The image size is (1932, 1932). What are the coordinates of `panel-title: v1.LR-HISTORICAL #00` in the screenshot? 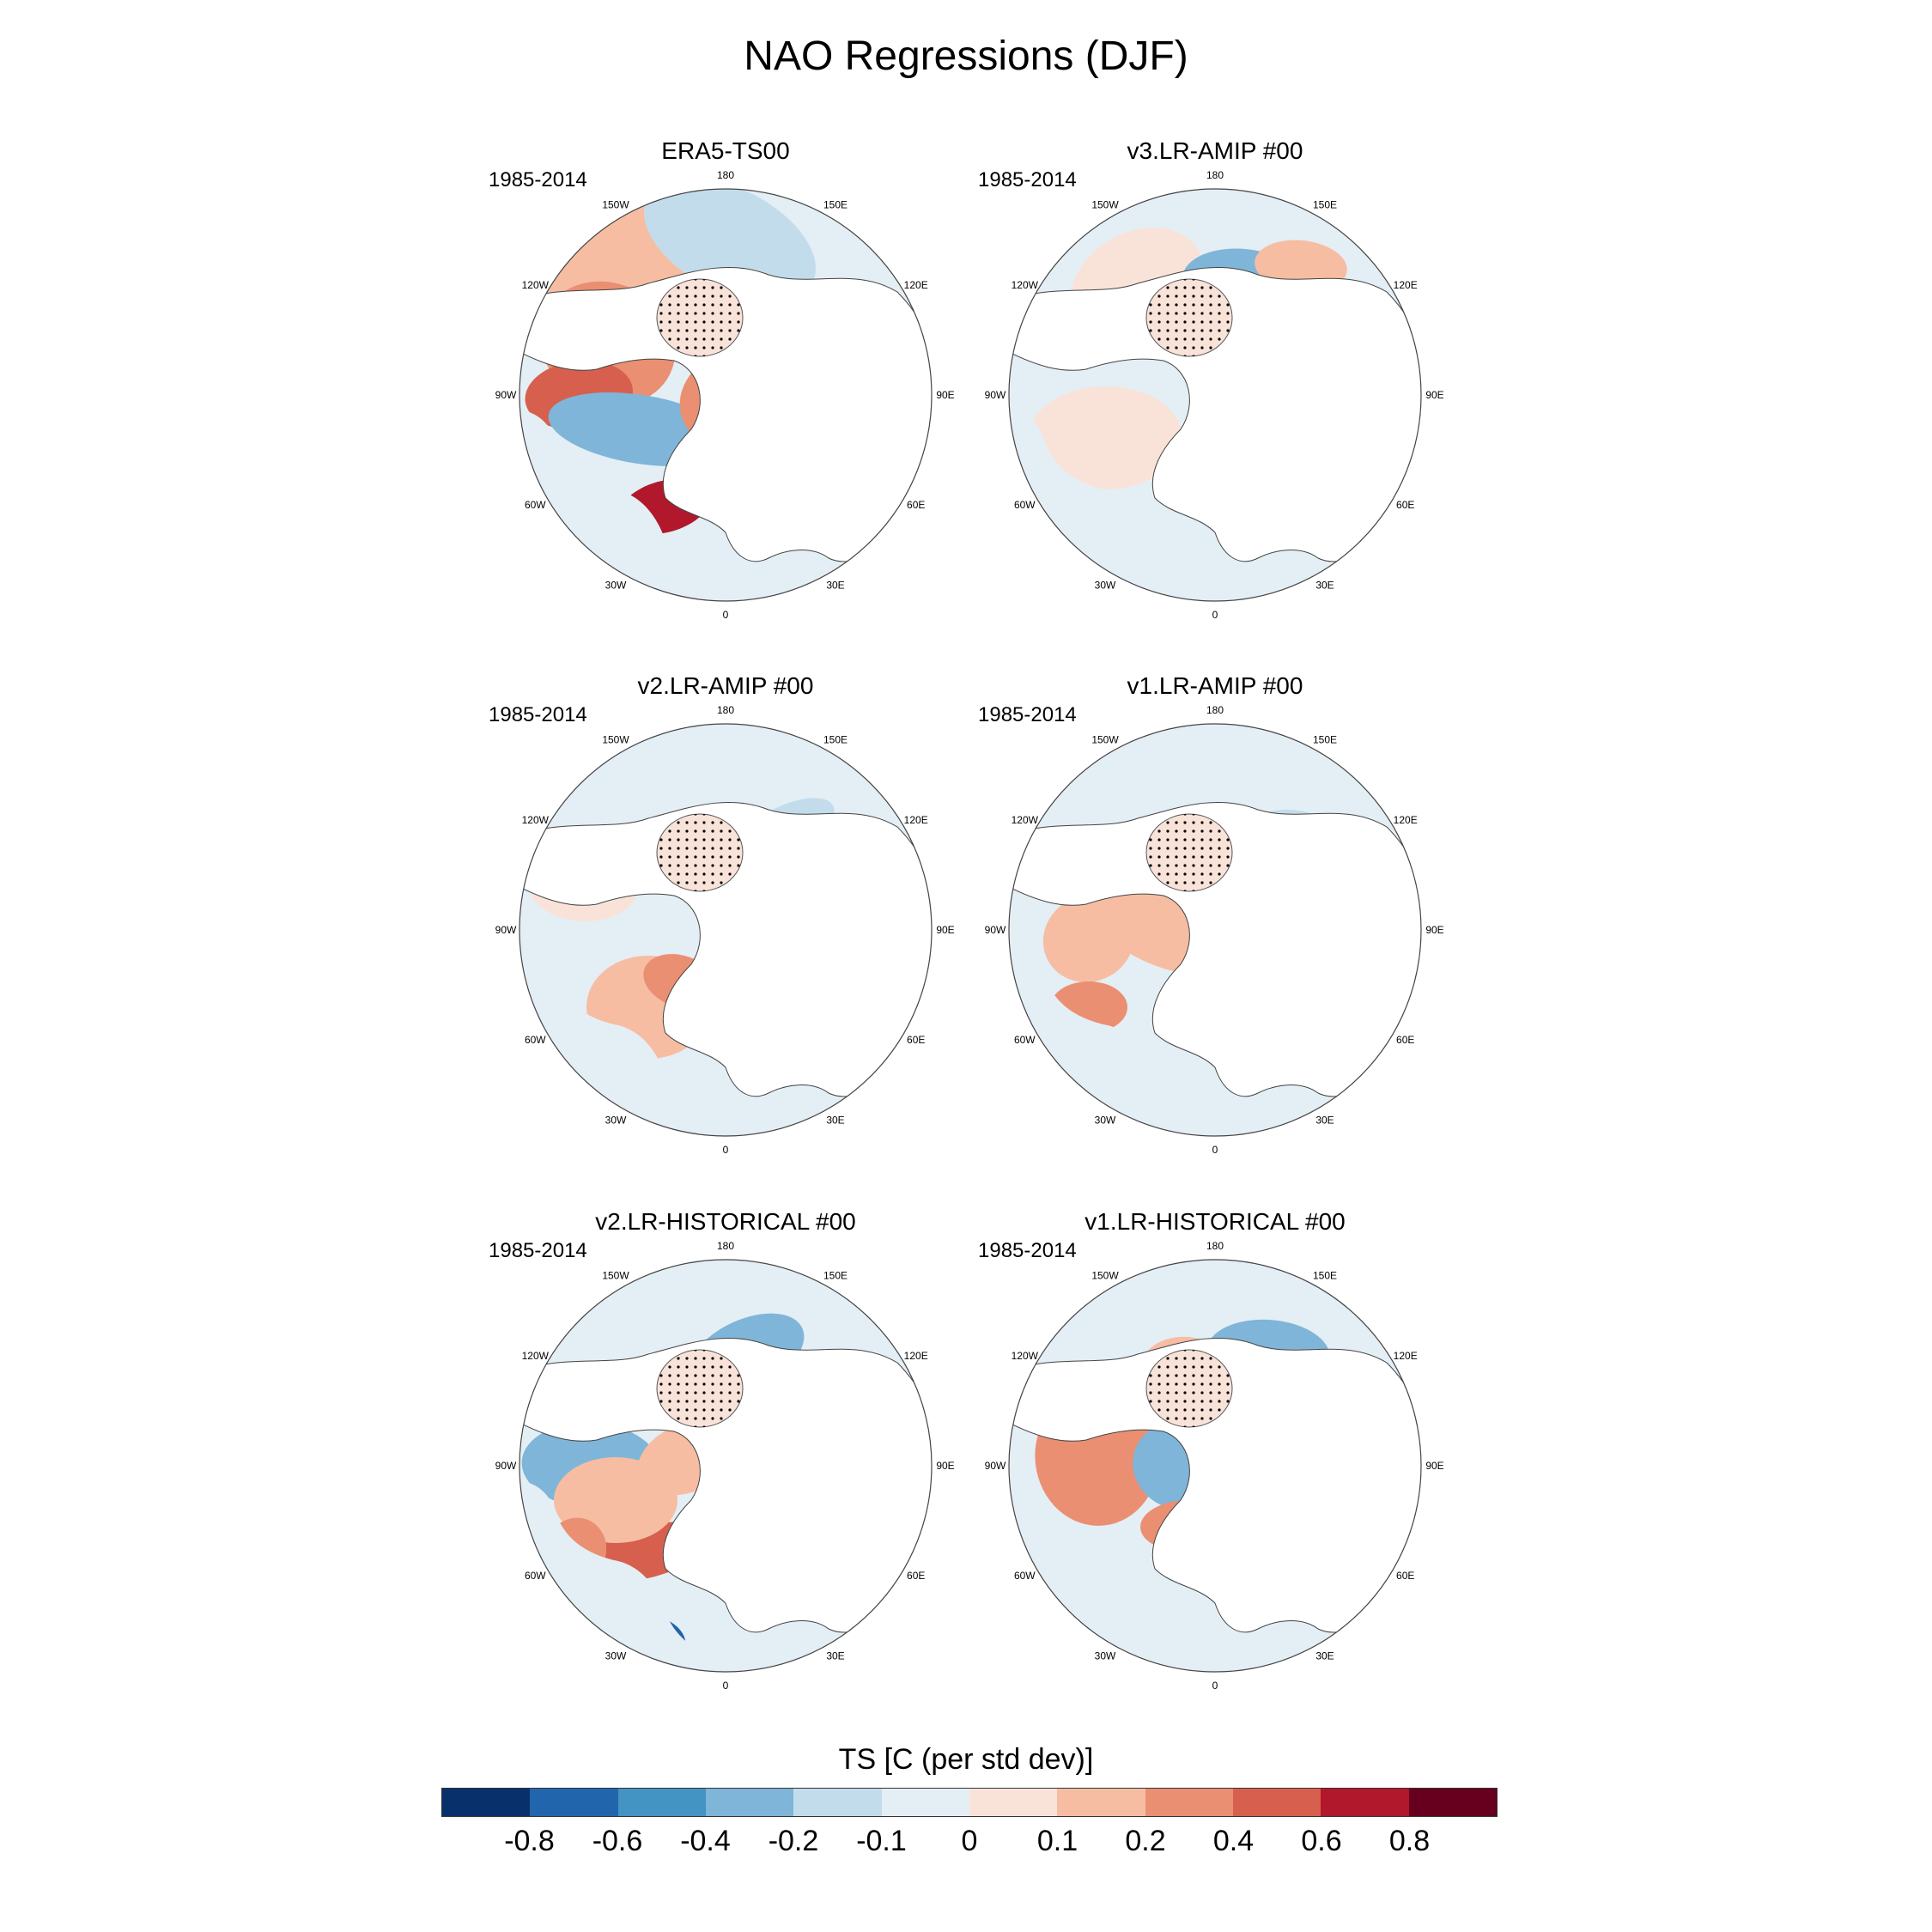 It's located at (1215, 1221).